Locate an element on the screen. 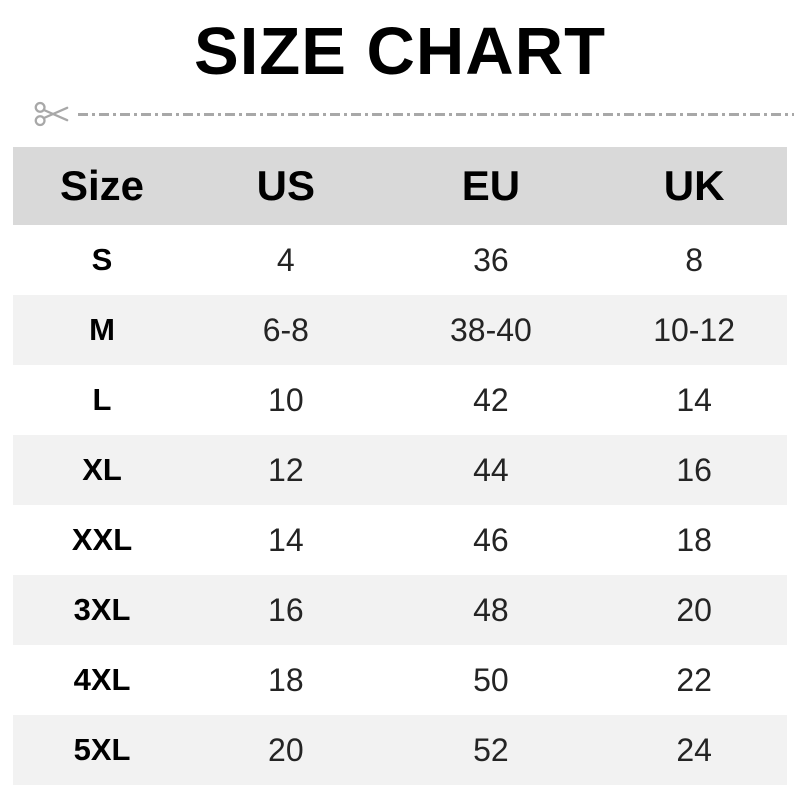 The width and height of the screenshot is (800, 800). table-row: XXL 14 46 18 is located at coordinates (400, 540).